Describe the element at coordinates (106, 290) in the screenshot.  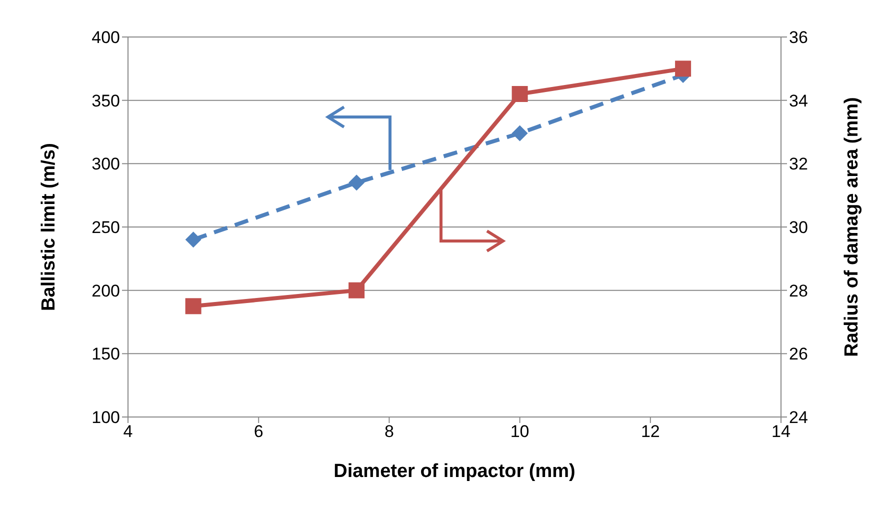
I see `y-tick-label: 200` at that location.